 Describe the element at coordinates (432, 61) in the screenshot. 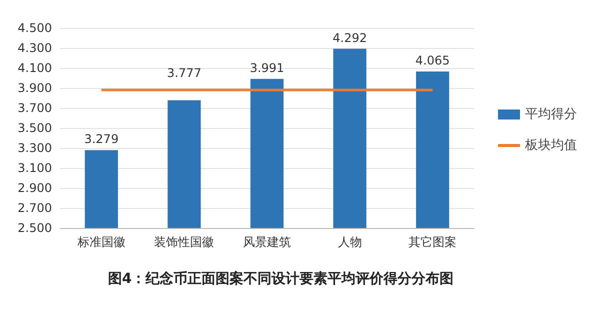

I see `data-label: 4.065` at that location.